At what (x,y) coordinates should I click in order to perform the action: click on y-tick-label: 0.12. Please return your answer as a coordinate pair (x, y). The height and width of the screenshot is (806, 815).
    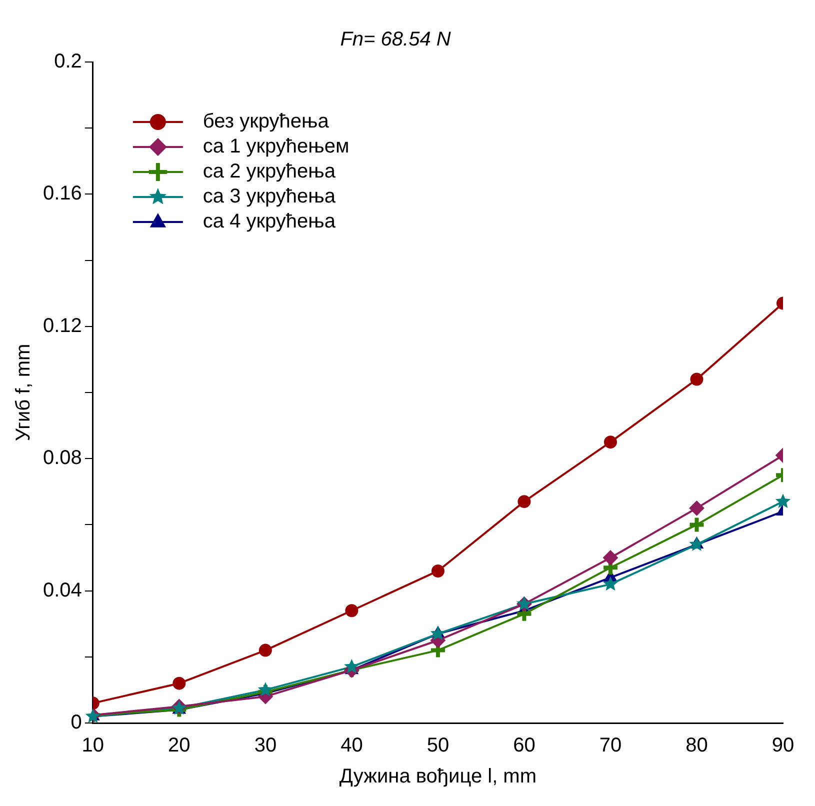
    Looking at the image, I should click on (62, 325).